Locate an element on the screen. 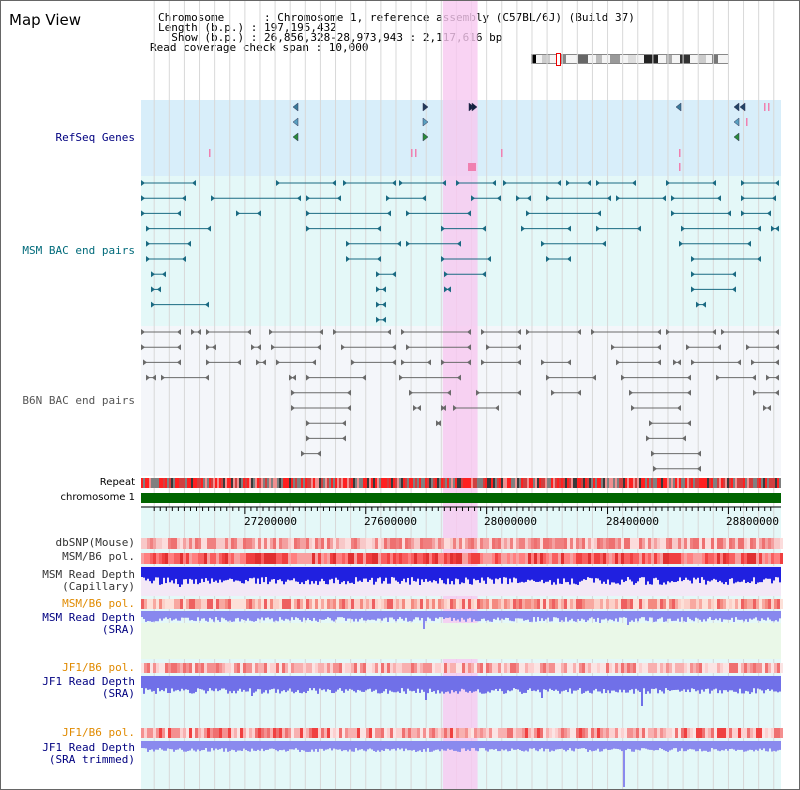  msm-b6-pol-label: MSM/B6 pol. is located at coordinates (98, 556).